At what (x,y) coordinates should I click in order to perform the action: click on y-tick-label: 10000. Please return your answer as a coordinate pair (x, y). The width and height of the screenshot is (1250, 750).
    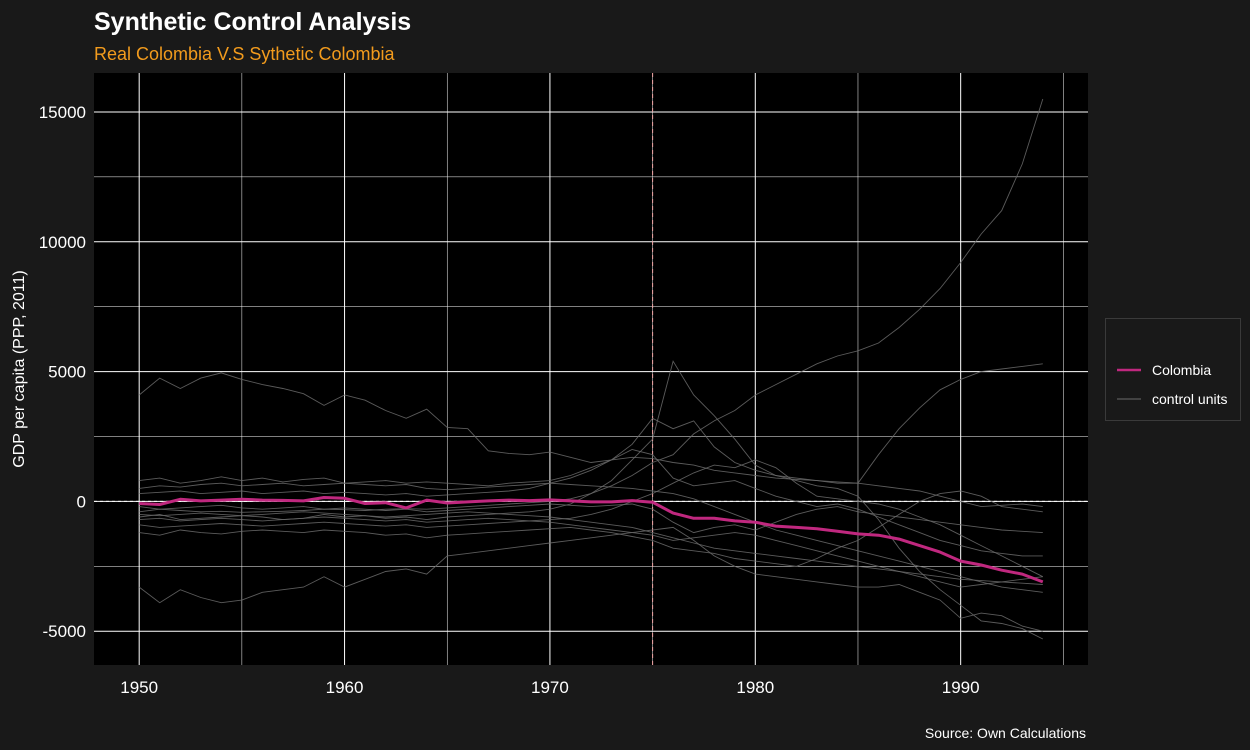
    Looking at the image, I should click on (62, 242).